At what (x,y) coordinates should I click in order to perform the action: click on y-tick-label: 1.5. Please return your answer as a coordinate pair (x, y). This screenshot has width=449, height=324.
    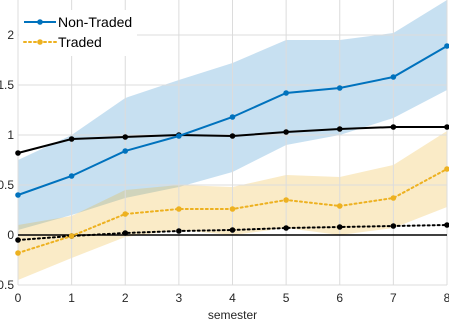
    Looking at the image, I should click on (7, 85).